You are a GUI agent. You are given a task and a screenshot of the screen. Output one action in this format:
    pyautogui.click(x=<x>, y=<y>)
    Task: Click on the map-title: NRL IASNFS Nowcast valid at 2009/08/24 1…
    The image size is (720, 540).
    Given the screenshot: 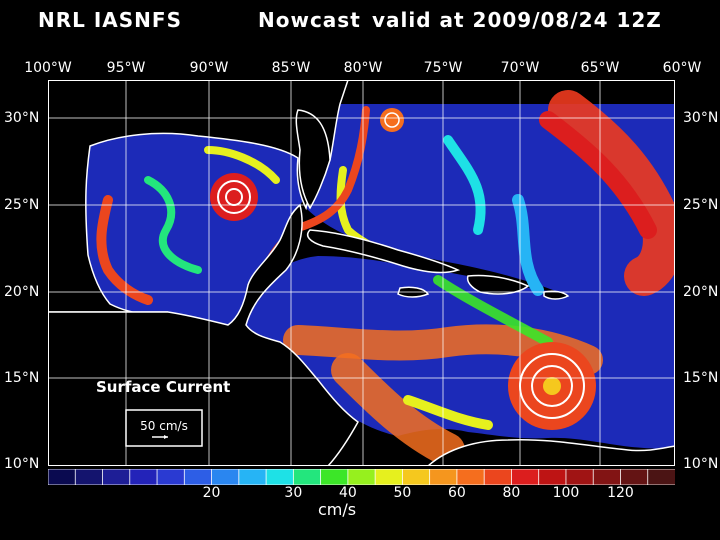 What is the action you would take?
    pyautogui.click(x=360, y=23)
    